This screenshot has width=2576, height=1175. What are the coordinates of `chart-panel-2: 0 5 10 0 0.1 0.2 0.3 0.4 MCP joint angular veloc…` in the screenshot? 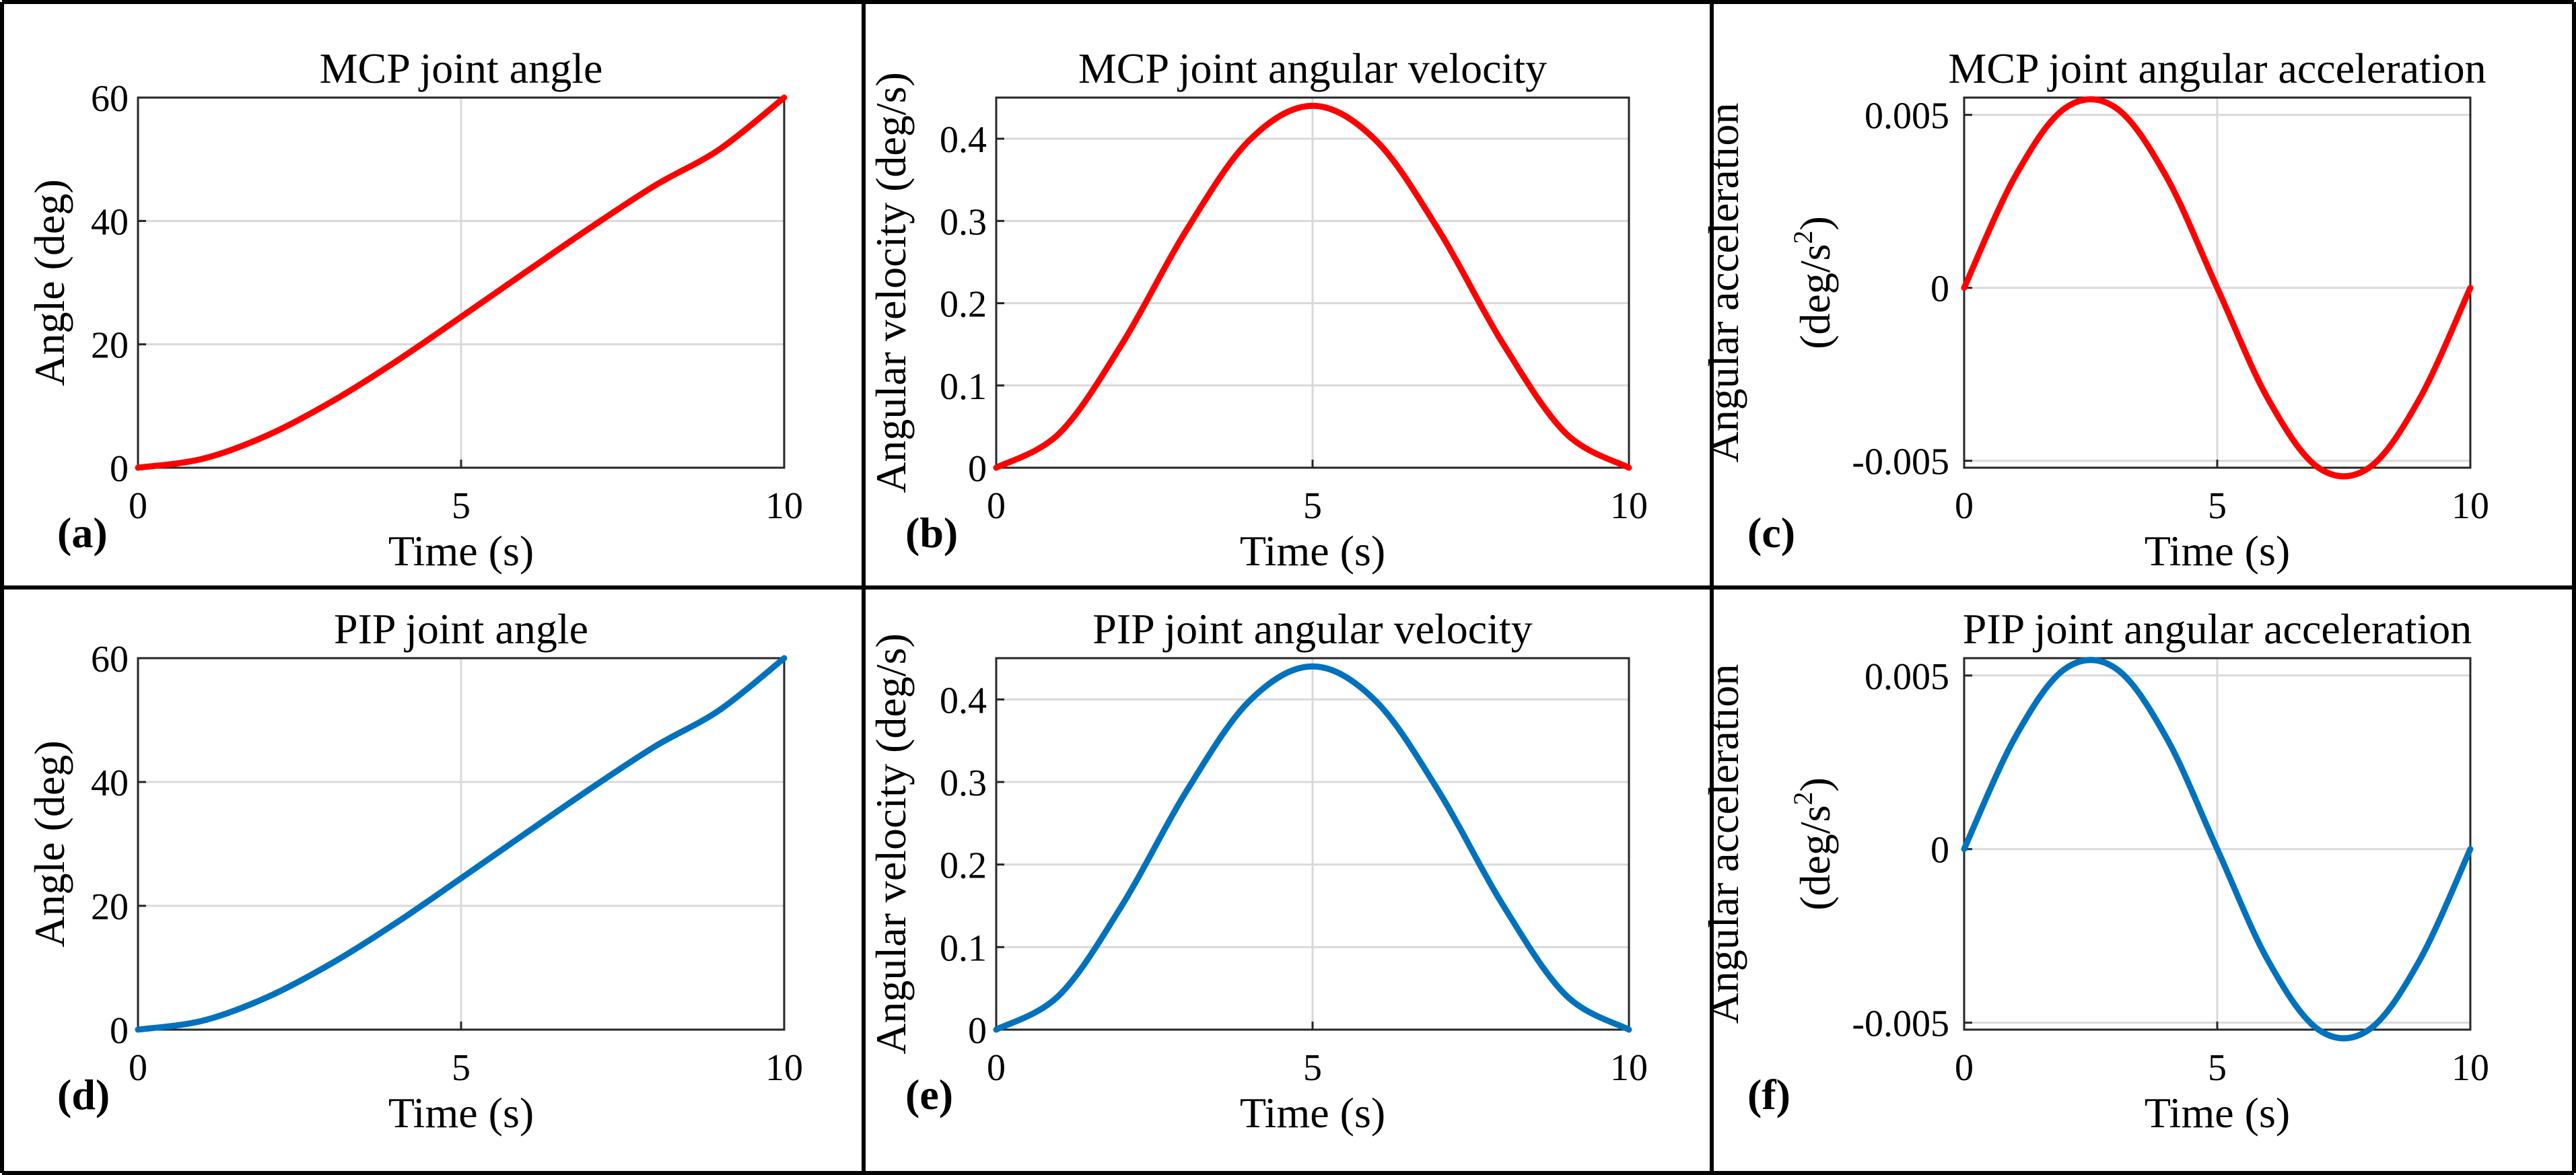 It's located at (1257, 309).